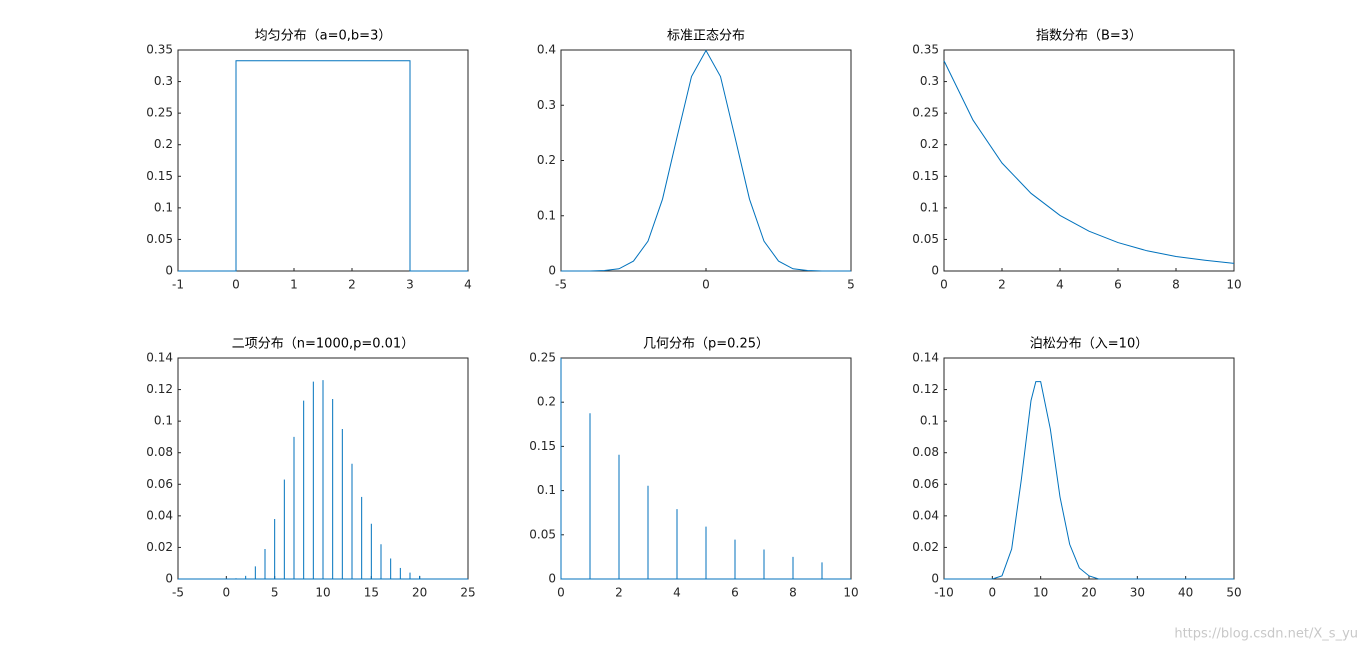 The image size is (1366, 650). What do you see at coordinates (1233, 593) in the screenshot?
I see `x-tick-label: 50` at bounding box center [1233, 593].